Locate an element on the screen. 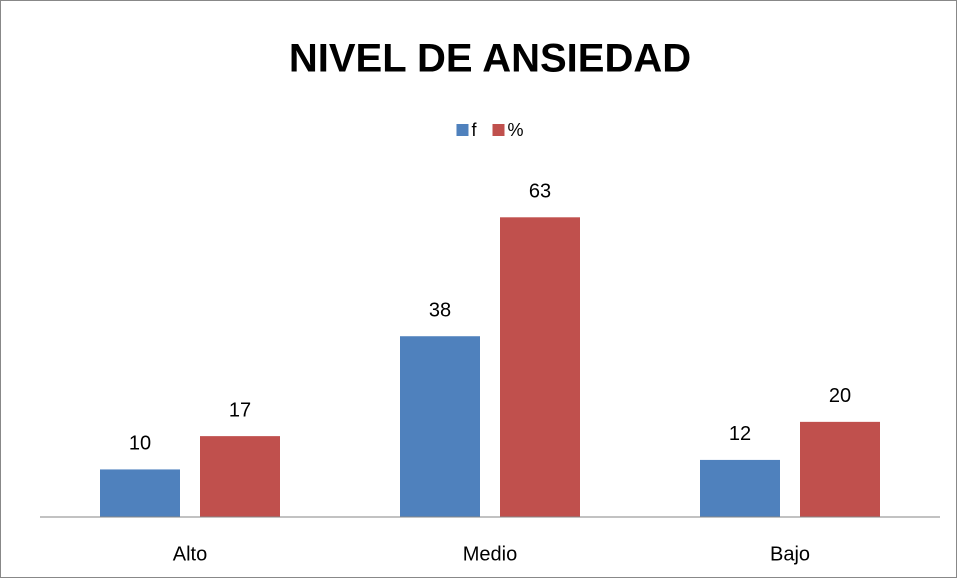  data-label: 17 is located at coordinates (240, 410).